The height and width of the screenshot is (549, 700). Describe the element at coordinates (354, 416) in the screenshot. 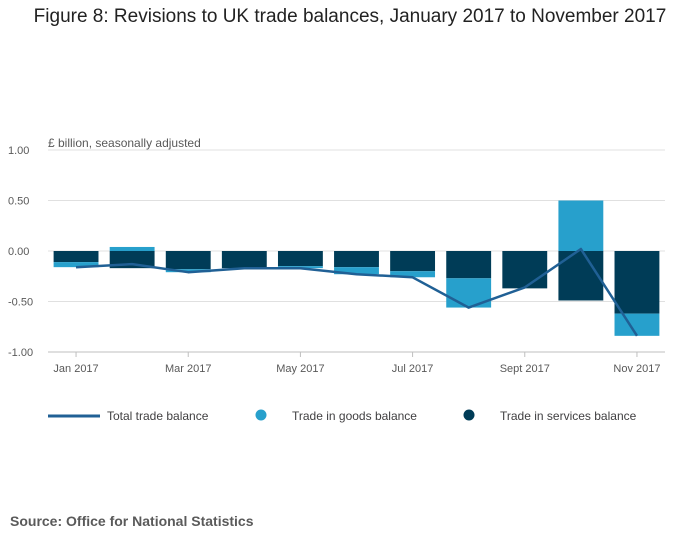

I see `legend-label-goods: Trade in goods balance` at that location.